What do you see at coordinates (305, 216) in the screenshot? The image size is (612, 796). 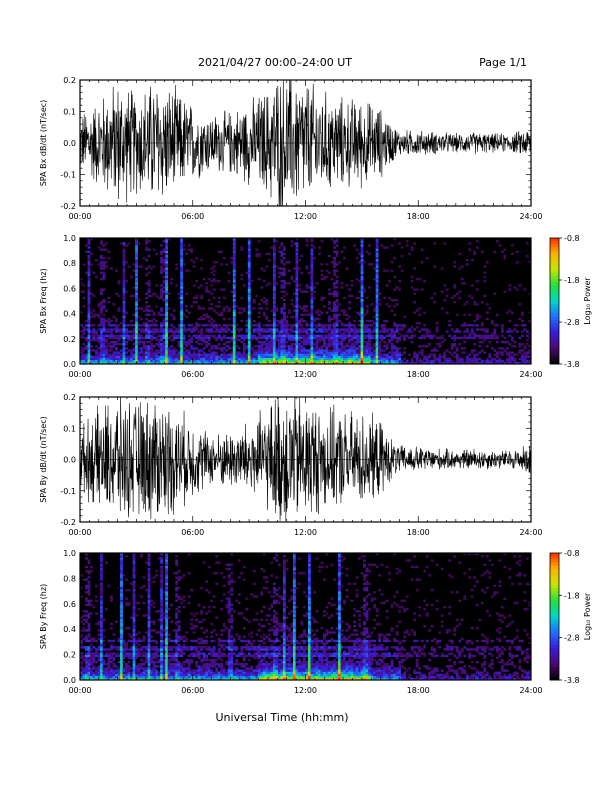 I see `x-tick-label-1-2: 12:00` at bounding box center [305, 216].